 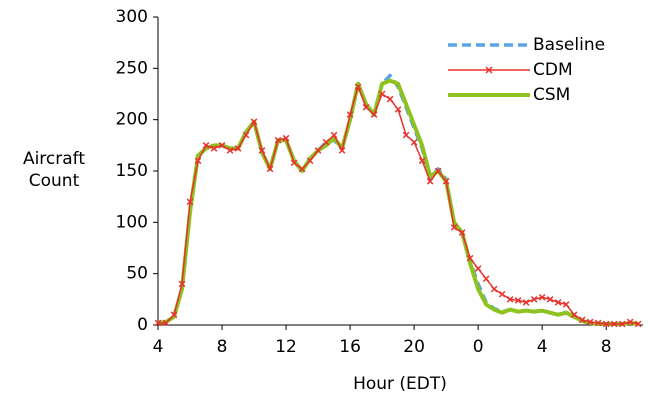 What do you see at coordinates (132, 222) in the screenshot?
I see `y-tick-label: 100` at bounding box center [132, 222].